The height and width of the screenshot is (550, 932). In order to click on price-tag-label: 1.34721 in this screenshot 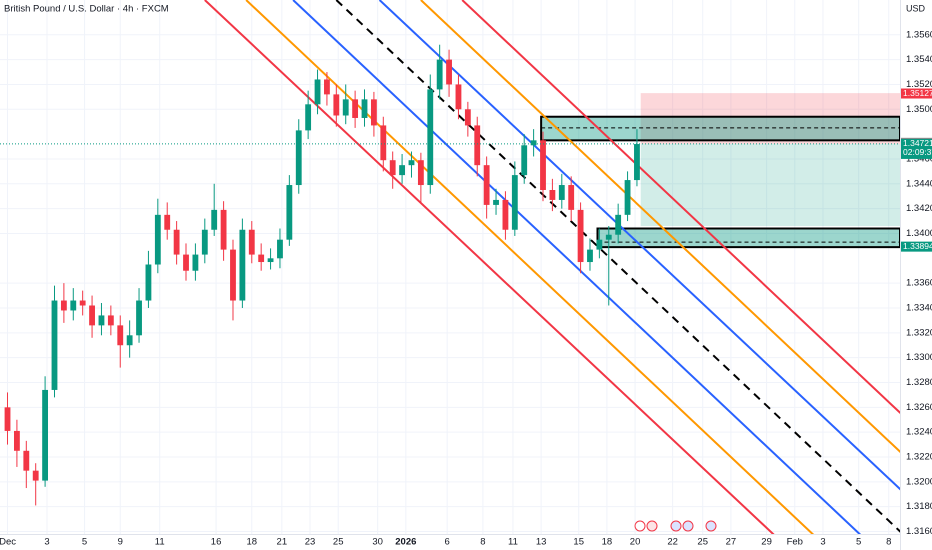, I will do `click(917, 143)`.